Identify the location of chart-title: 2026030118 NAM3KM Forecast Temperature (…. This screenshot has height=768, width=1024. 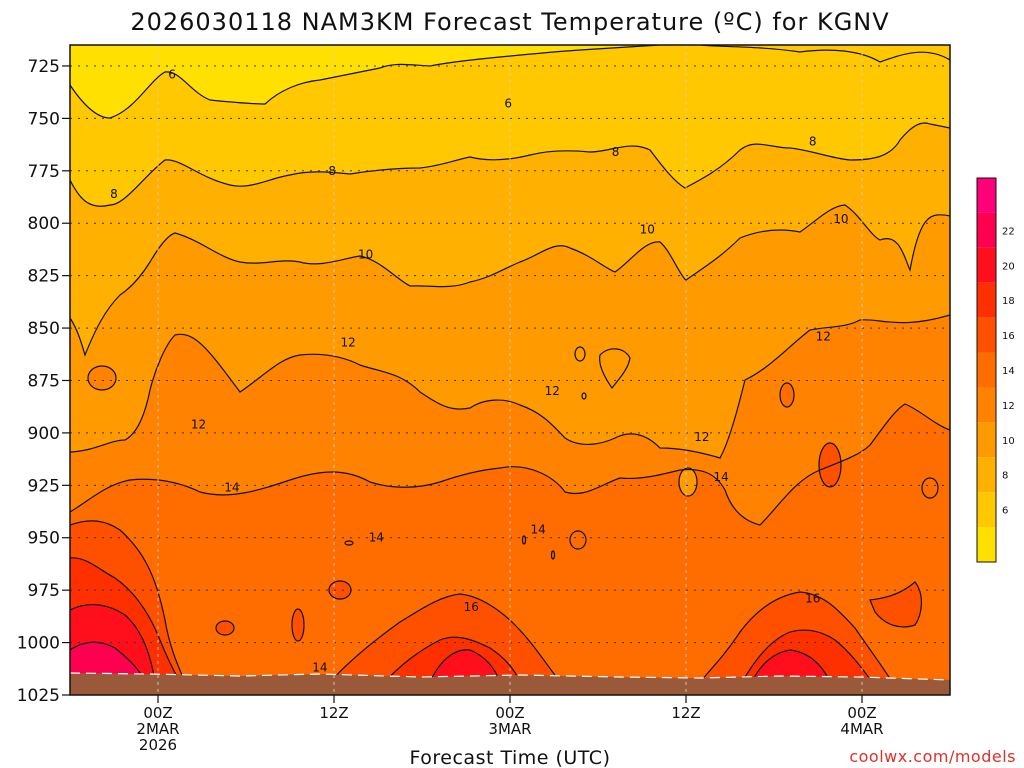
(509, 22).